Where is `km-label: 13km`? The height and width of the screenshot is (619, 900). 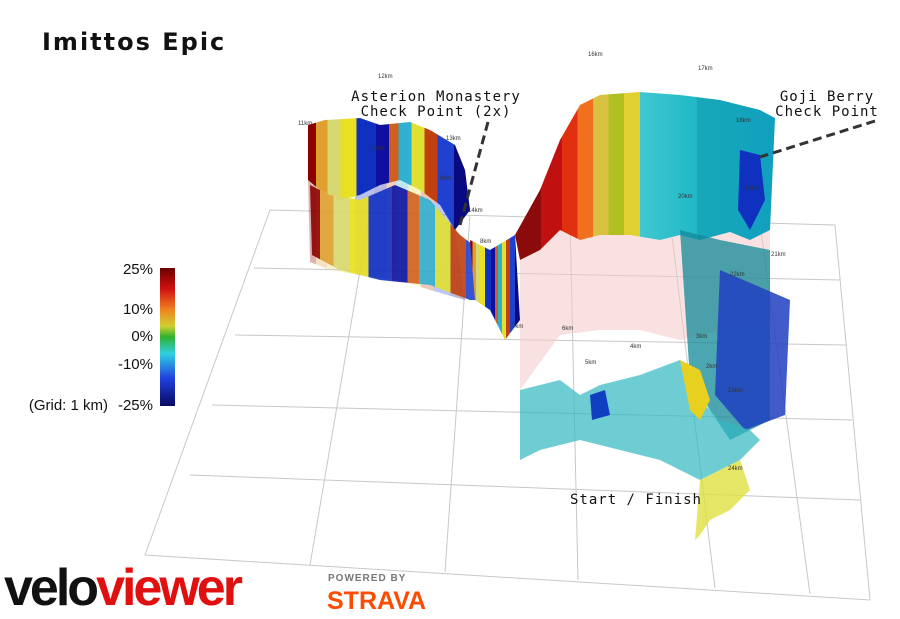
km-label: 13km is located at coordinates (453, 139).